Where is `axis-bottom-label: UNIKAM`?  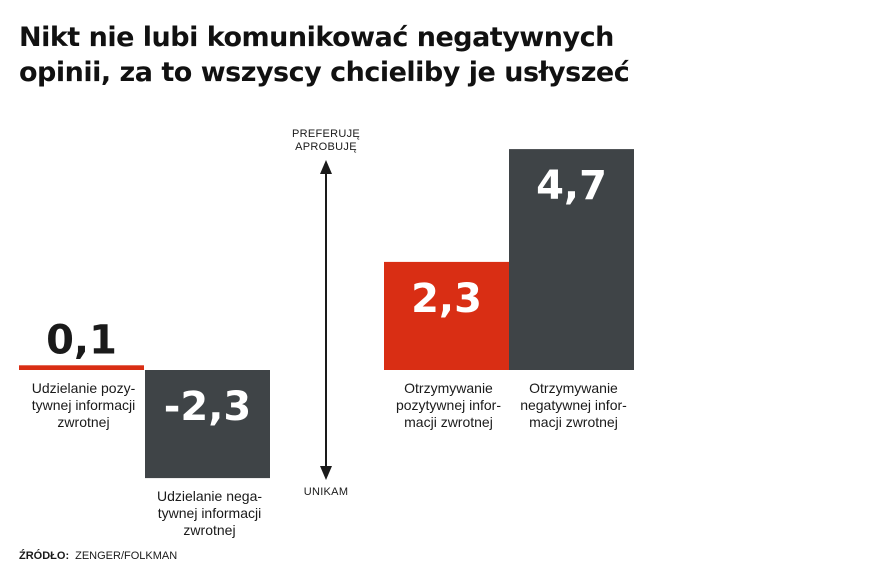 axis-bottom-label: UNIKAM is located at coordinates (326, 492).